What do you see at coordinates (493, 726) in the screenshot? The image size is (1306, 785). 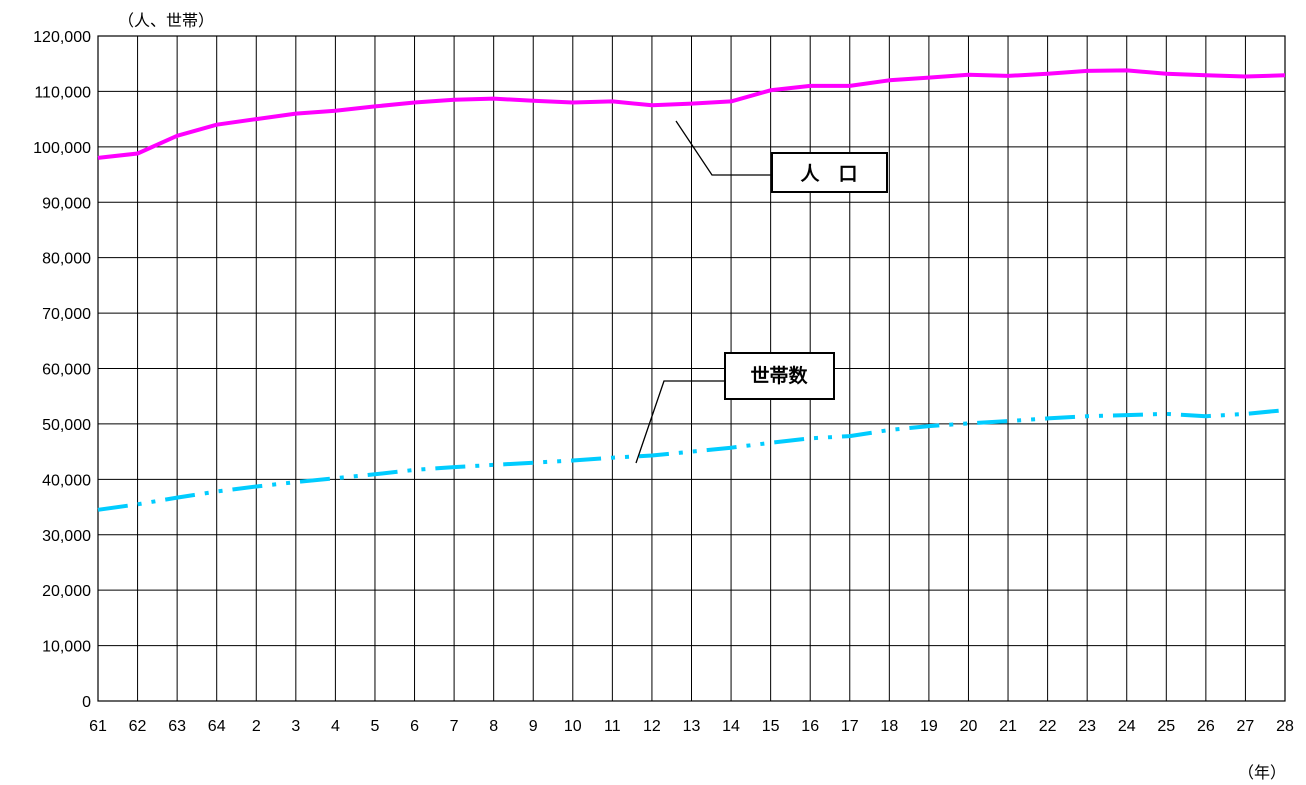 I see `x-tick-label: 8` at bounding box center [493, 726].